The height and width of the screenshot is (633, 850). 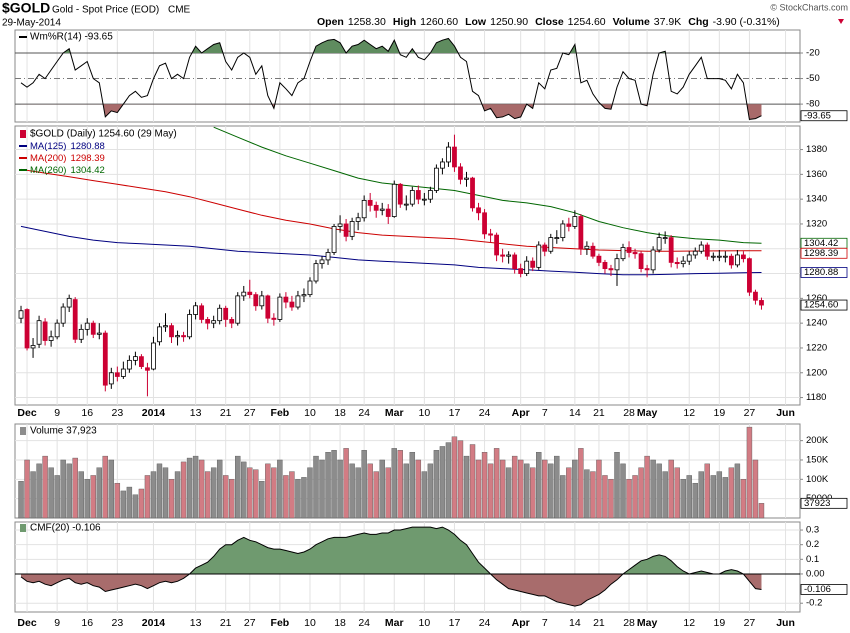 I want to click on panel-title: CMF(20) -0.106, so click(x=65, y=528).